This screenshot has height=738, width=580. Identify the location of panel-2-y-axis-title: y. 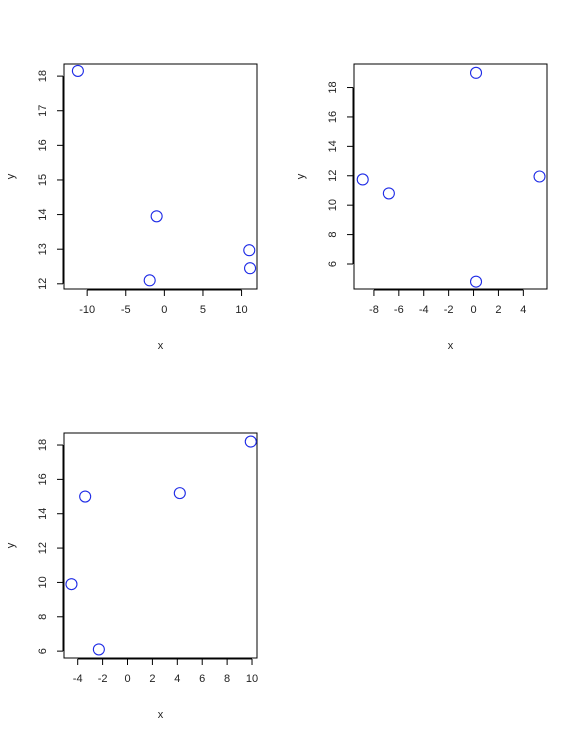
(301, 176).